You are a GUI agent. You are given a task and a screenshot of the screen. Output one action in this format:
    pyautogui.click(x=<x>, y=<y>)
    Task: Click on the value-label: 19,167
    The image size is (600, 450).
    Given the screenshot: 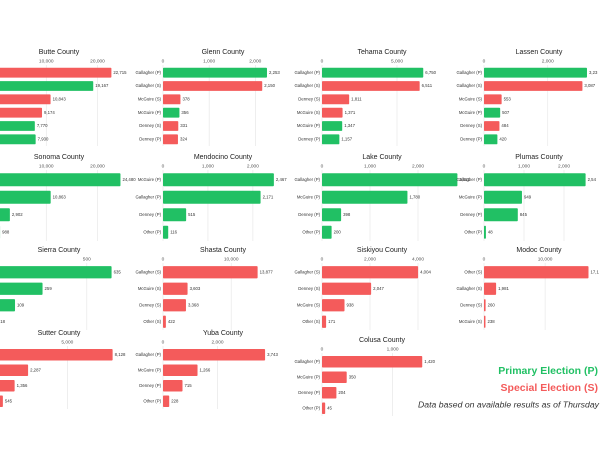 What is the action you would take?
    pyautogui.click(x=102, y=85)
    